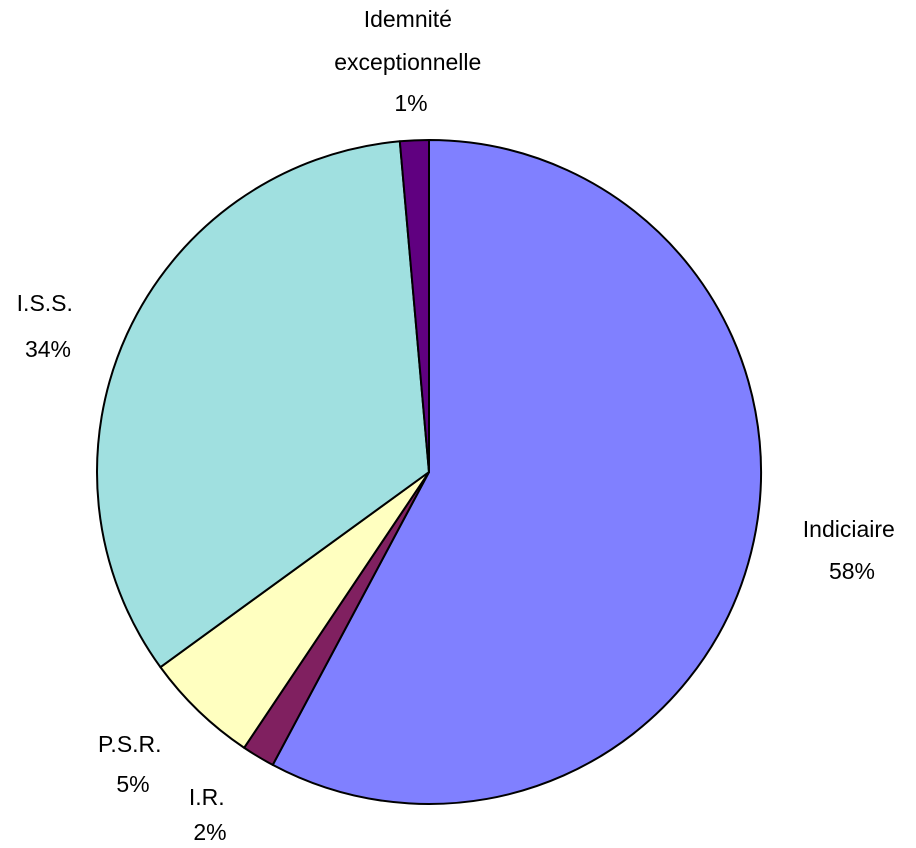 This screenshot has height=848, width=916. I want to click on label-indemnite-percent: 1%, so click(410, 103).